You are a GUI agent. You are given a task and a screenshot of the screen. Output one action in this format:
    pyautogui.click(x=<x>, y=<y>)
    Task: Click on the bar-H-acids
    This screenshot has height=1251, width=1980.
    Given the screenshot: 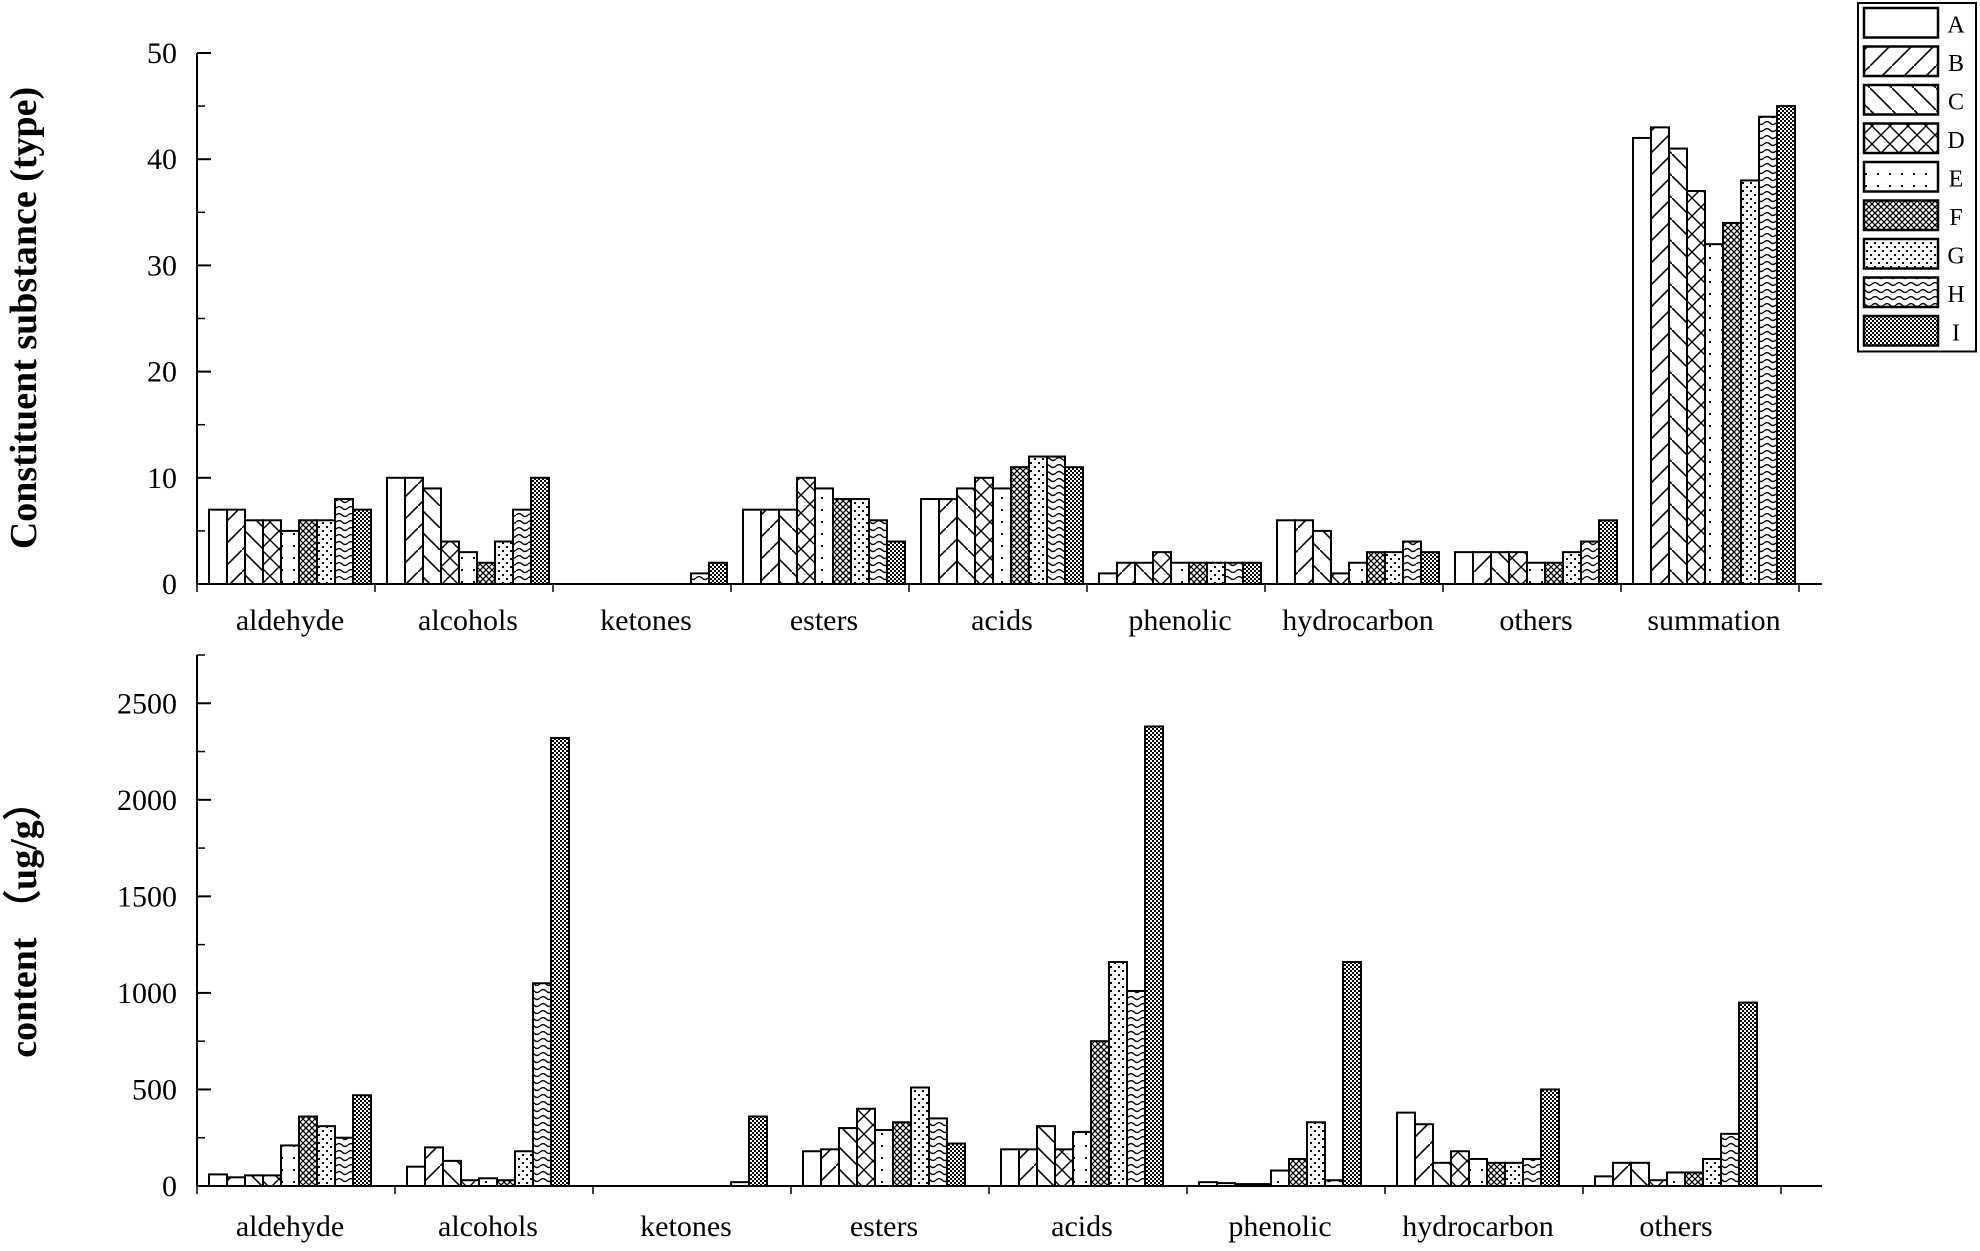 What is the action you would take?
    pyautogui.click(x=1056, y=520)
    